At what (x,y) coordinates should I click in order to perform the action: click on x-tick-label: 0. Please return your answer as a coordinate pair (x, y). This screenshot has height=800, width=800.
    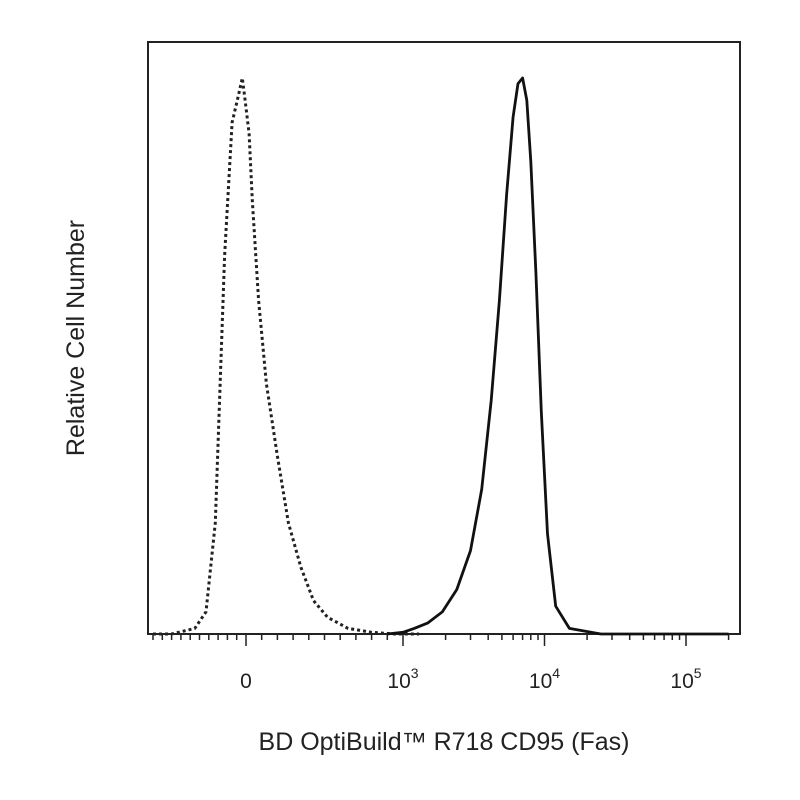
    Looking at the image, I should click on (246, 681).